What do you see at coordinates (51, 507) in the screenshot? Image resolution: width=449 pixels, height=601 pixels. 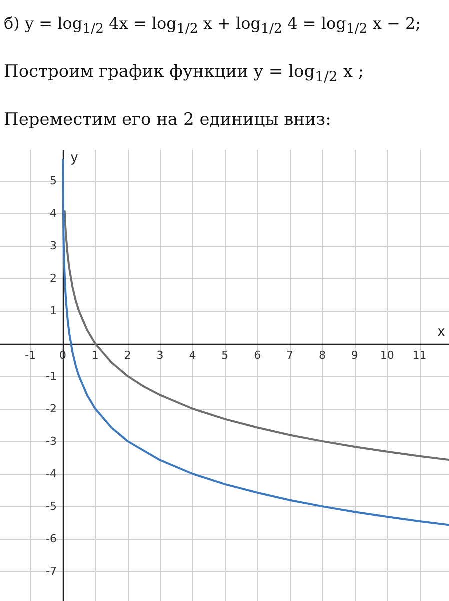 I see `y-tick-label: -5` at bounding box center [51, 507].